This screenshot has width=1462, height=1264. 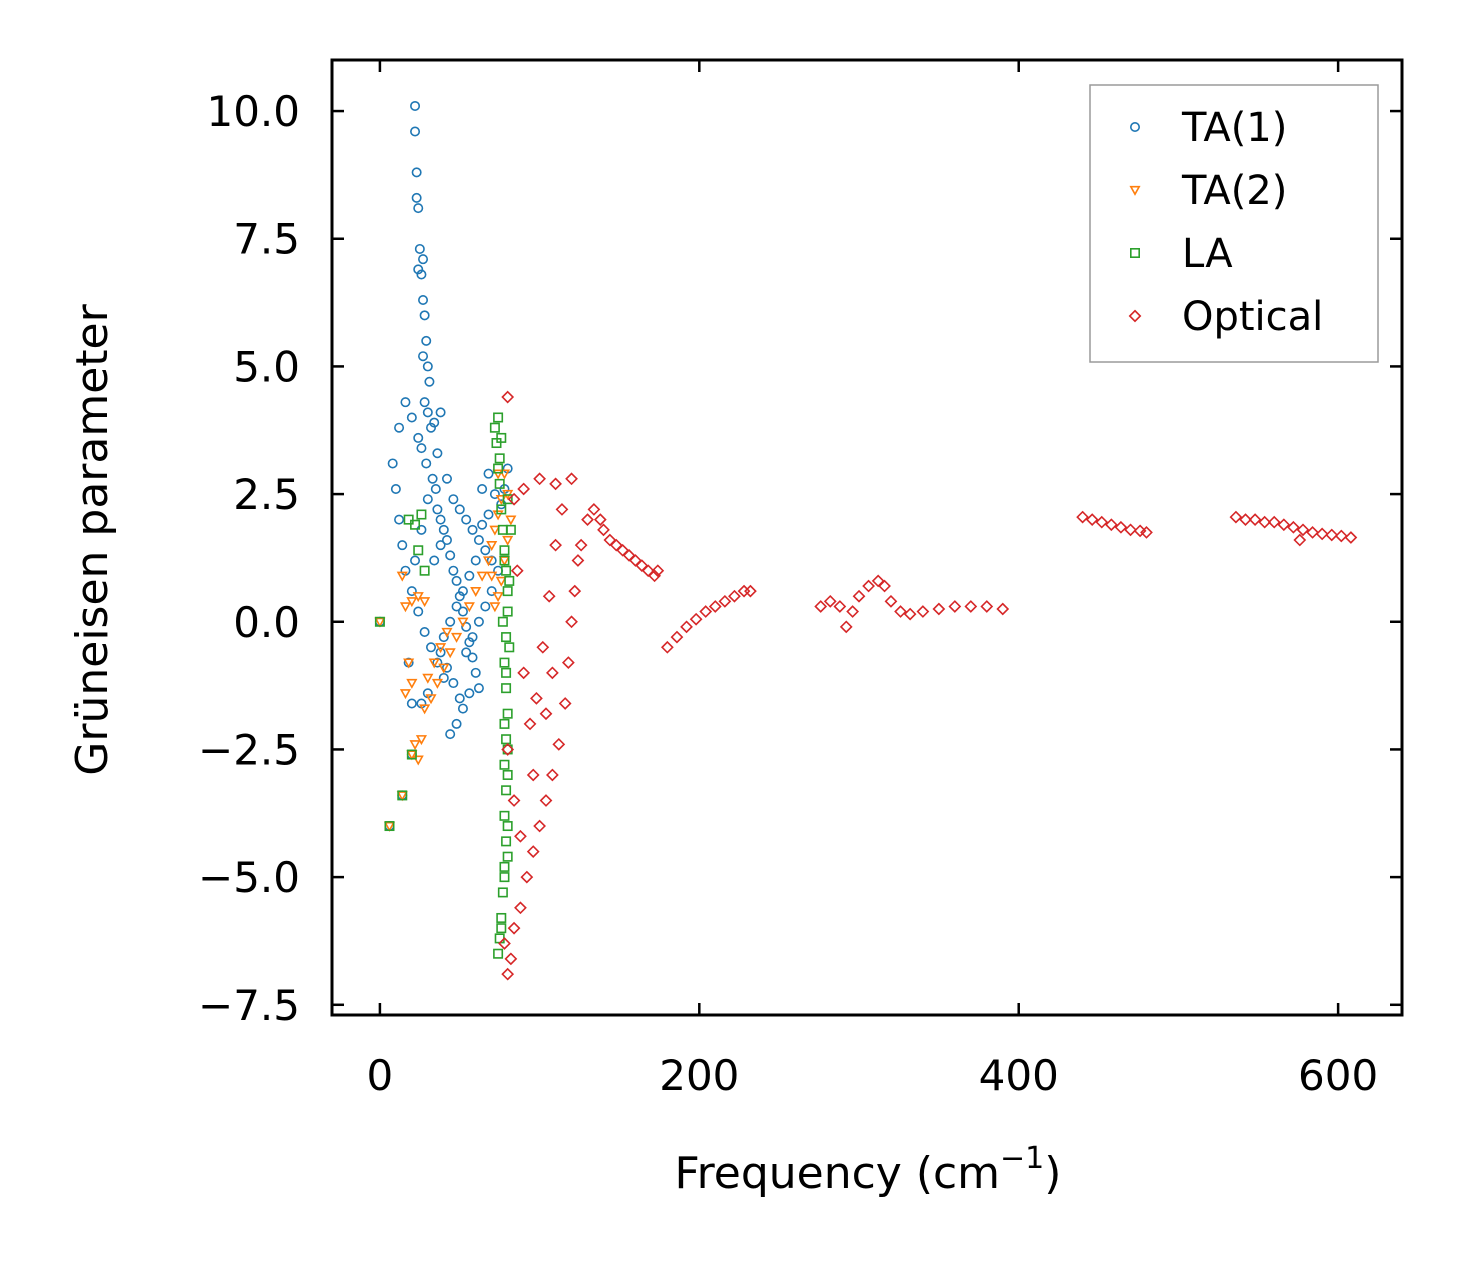 I want to click on legend-item: TA(1), so click(x=1208, y=128).